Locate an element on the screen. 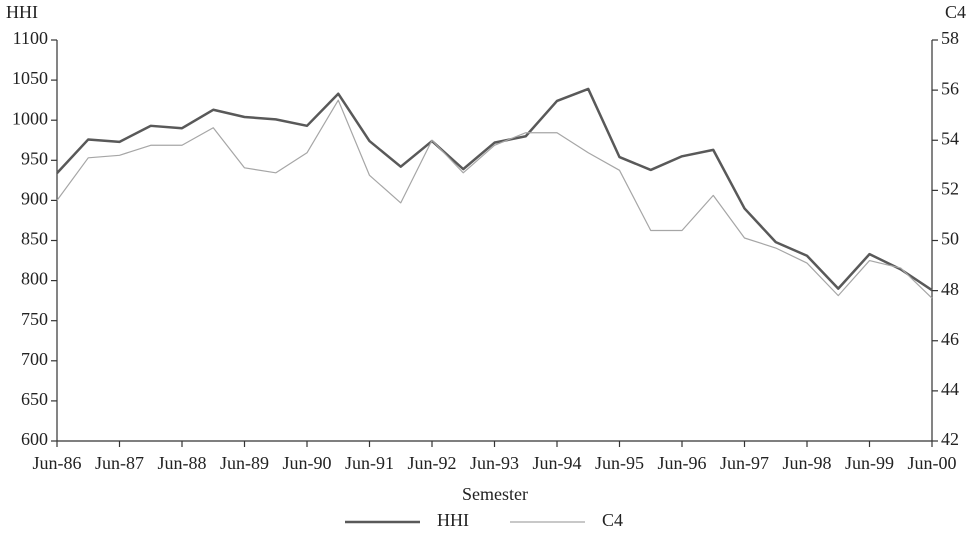 This screenshot has width=972, height=538. x-axis-title: Semester is located at coordinates (495, 494).